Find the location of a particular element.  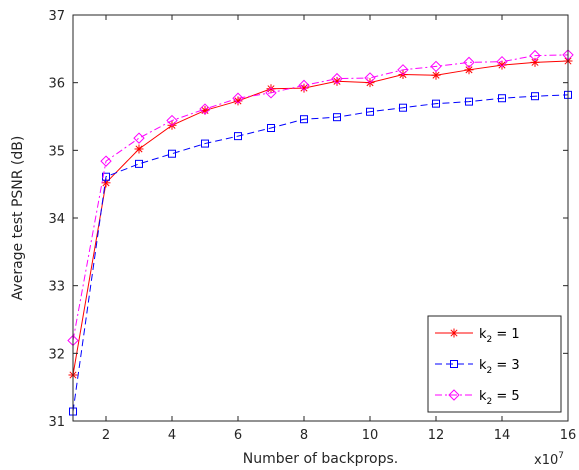

x-tick-label: 16 is located at coordinates (568, 435).